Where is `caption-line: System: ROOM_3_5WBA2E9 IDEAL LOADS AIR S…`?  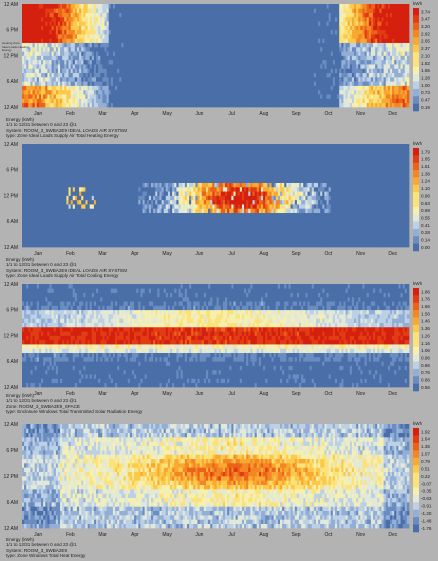
caption-line: System: ROOM_3_5WBA2E9 IDEAL LOADS AIR S… is located at coordinates (67, 130).